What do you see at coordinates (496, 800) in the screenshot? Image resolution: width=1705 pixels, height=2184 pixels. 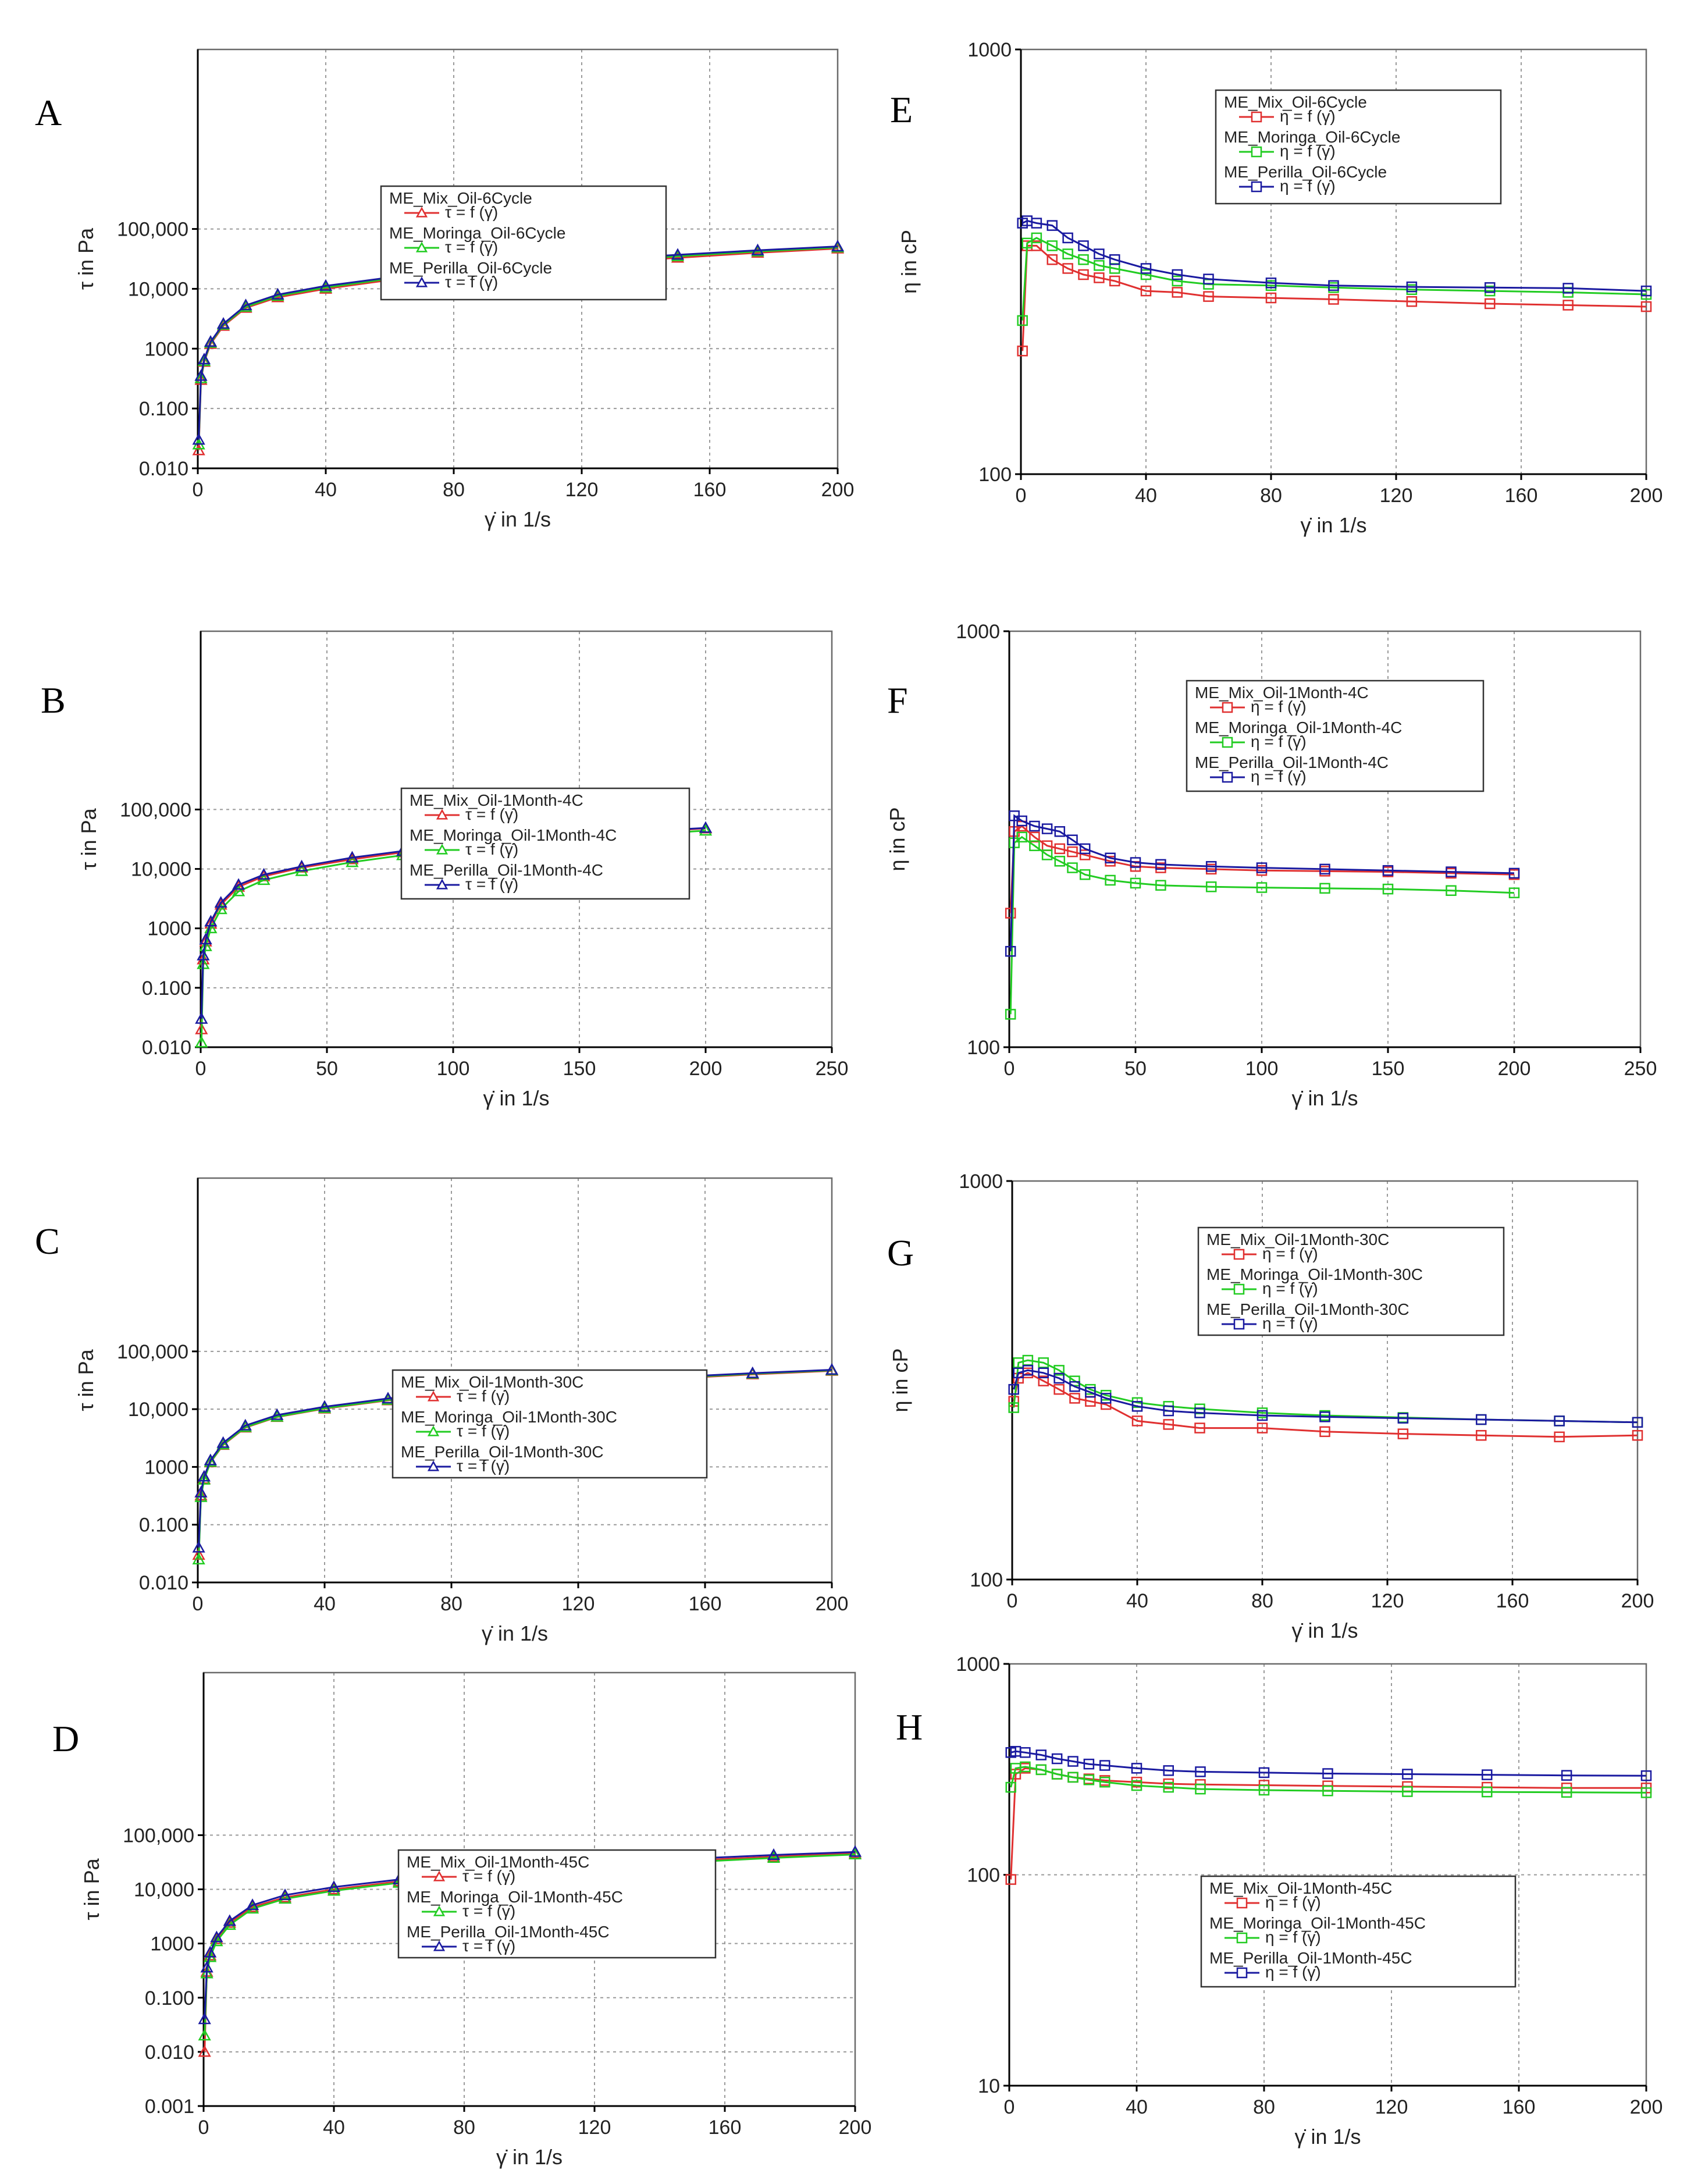 I see `legend-entry-name: ME_Mix_Oil-1Month-4C` at bounding box center [496, 800].